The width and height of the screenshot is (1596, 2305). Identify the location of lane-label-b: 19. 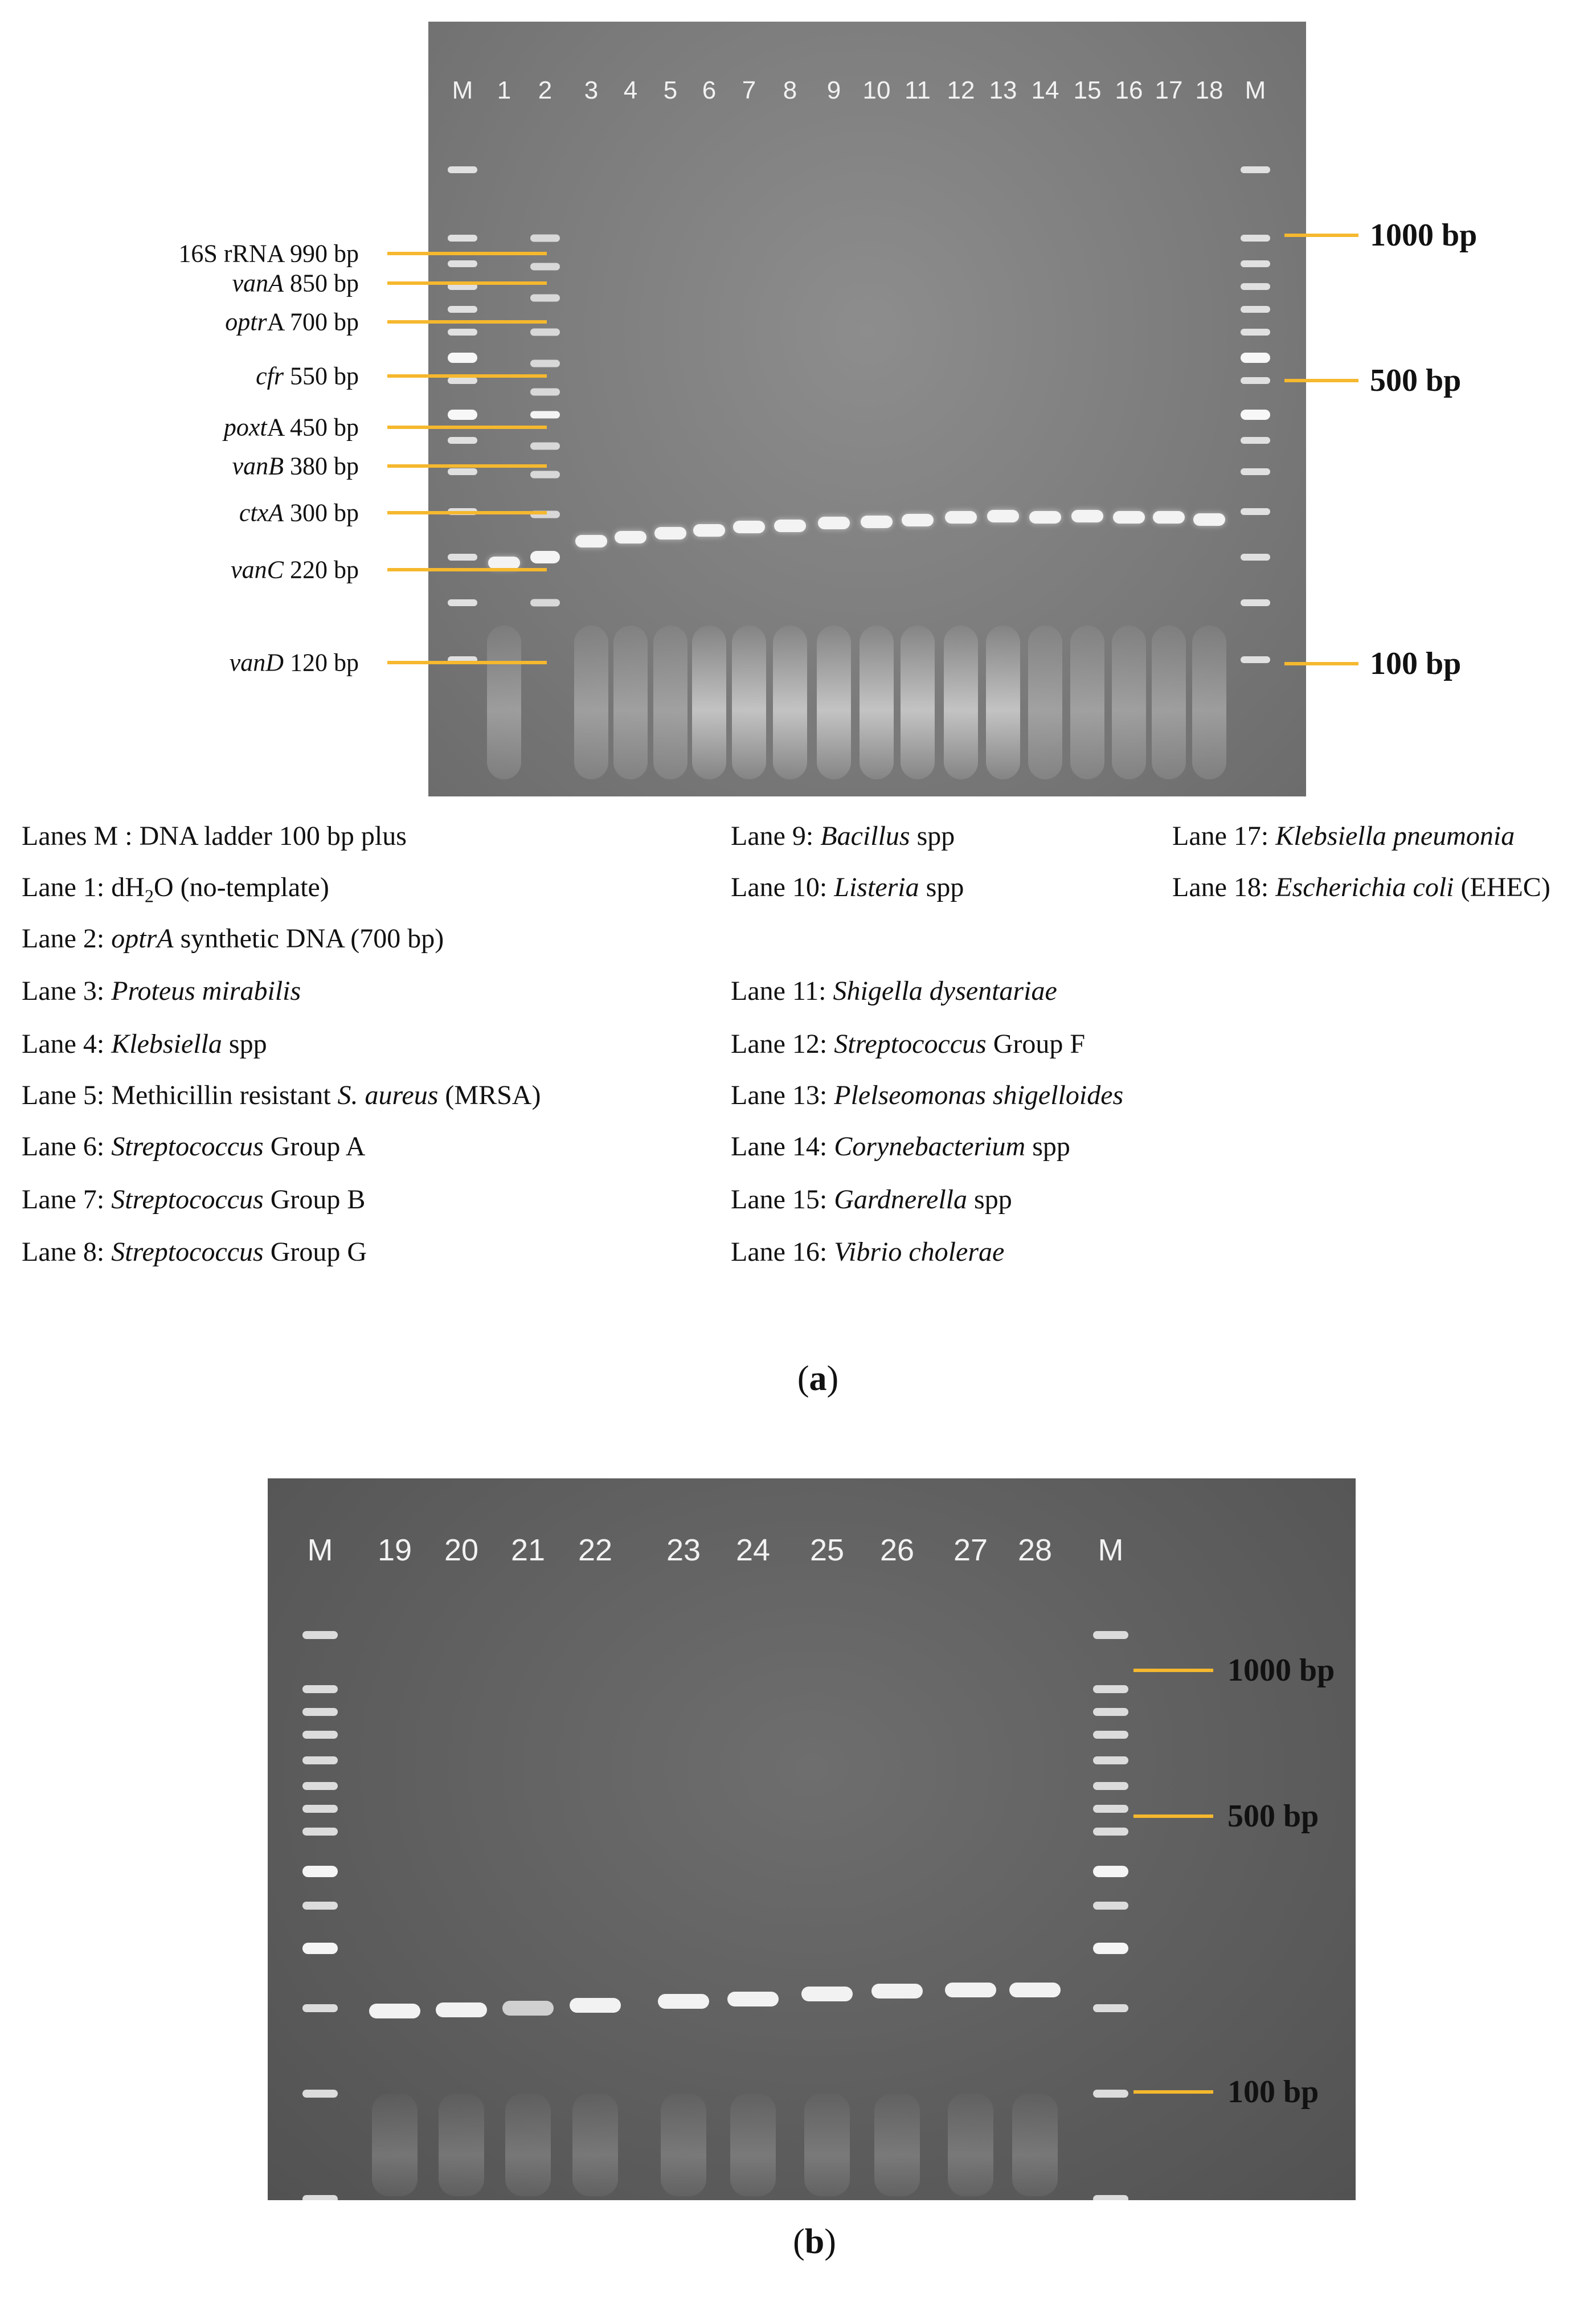
(394, 1550).